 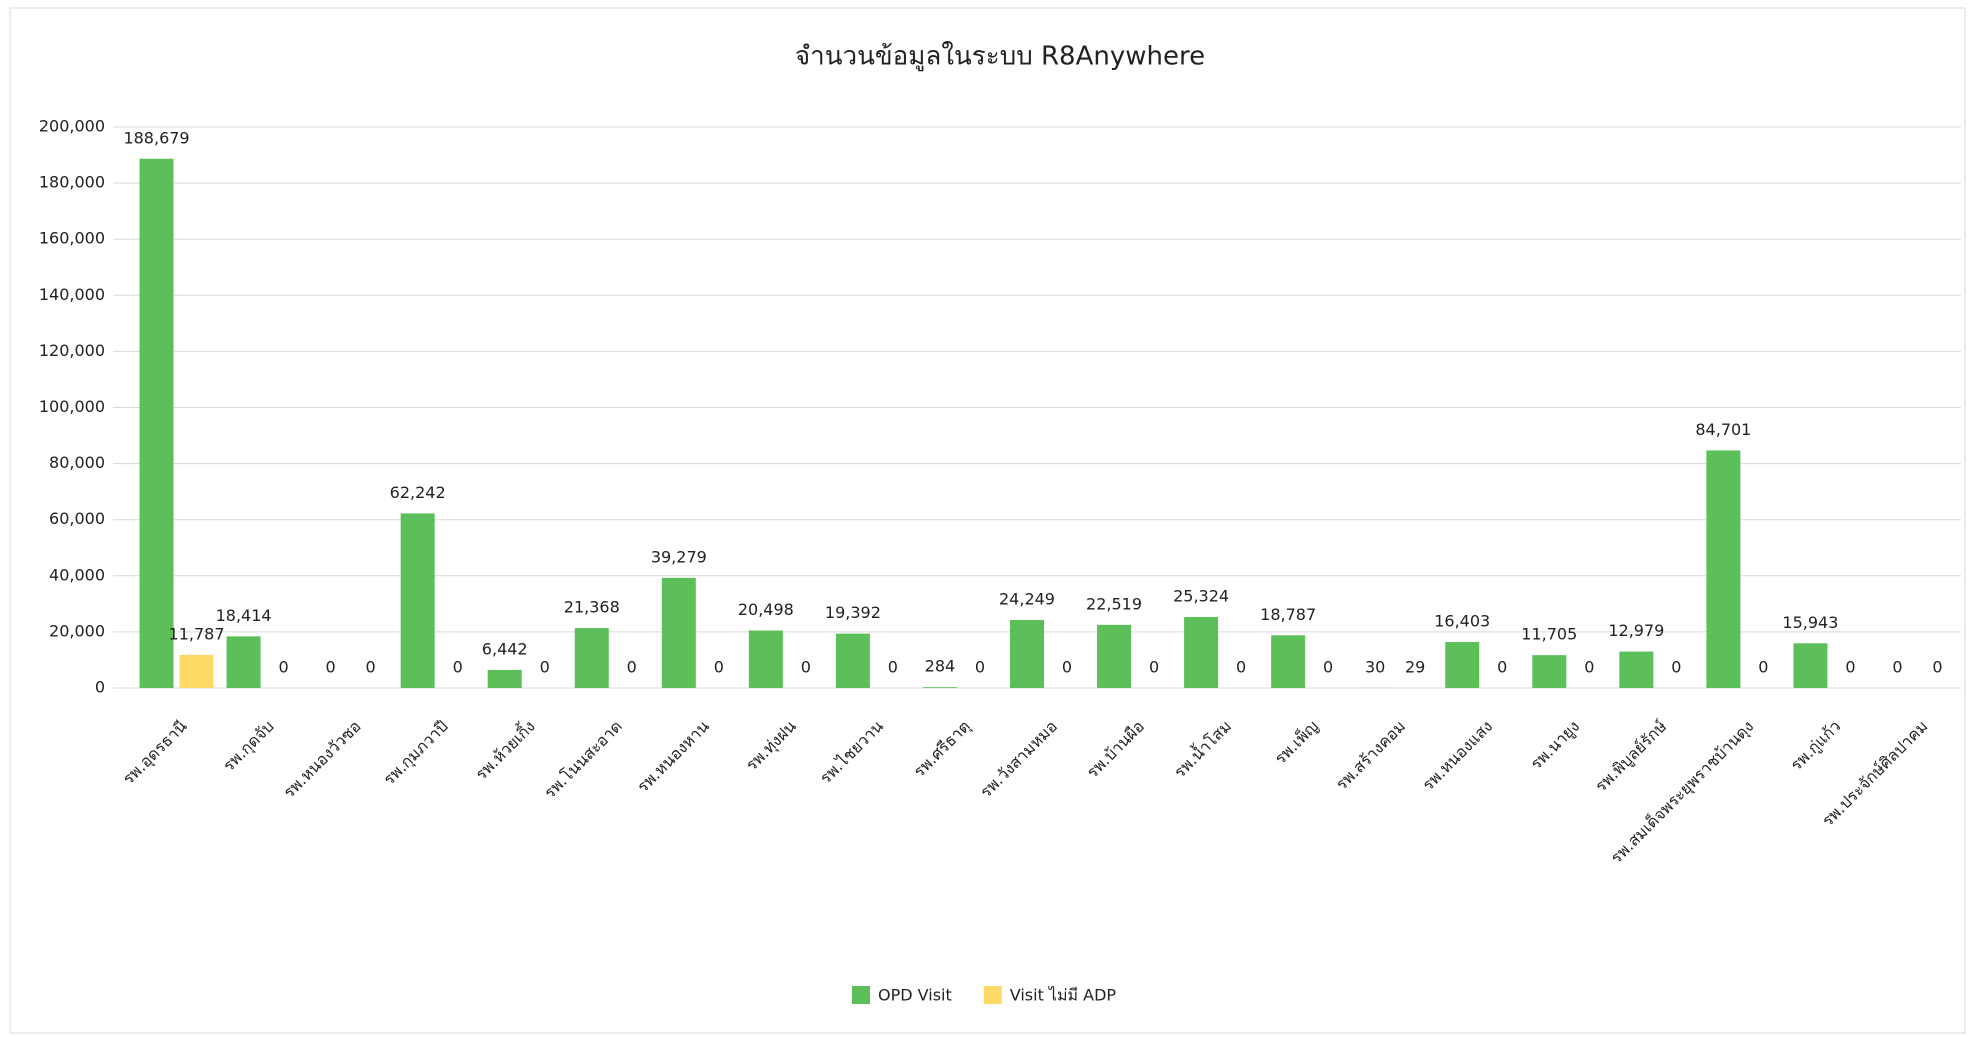 I want to click on data-label: 21,368, so click(x=592, y=607).